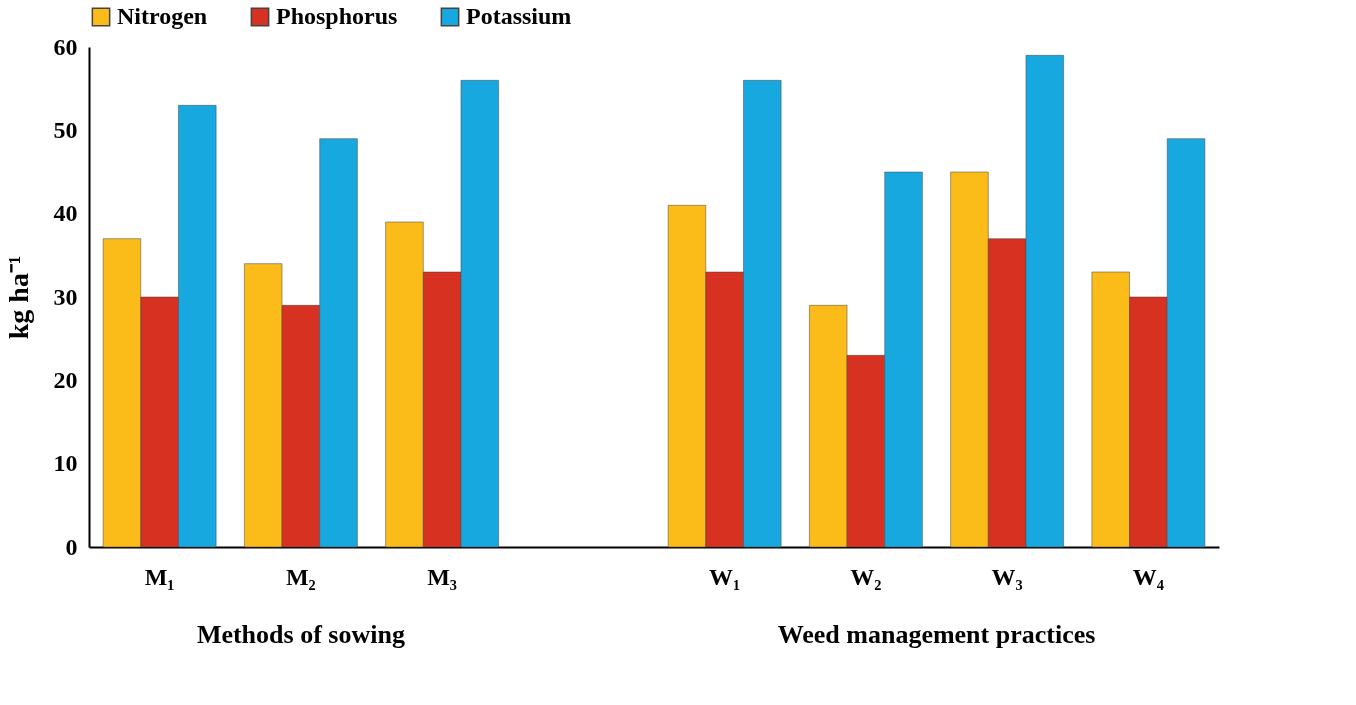  What do you see at coordinates (337, 16) in the screenshot?
I see `legend-label: Phosphorus` at bounding box center [337, 16].